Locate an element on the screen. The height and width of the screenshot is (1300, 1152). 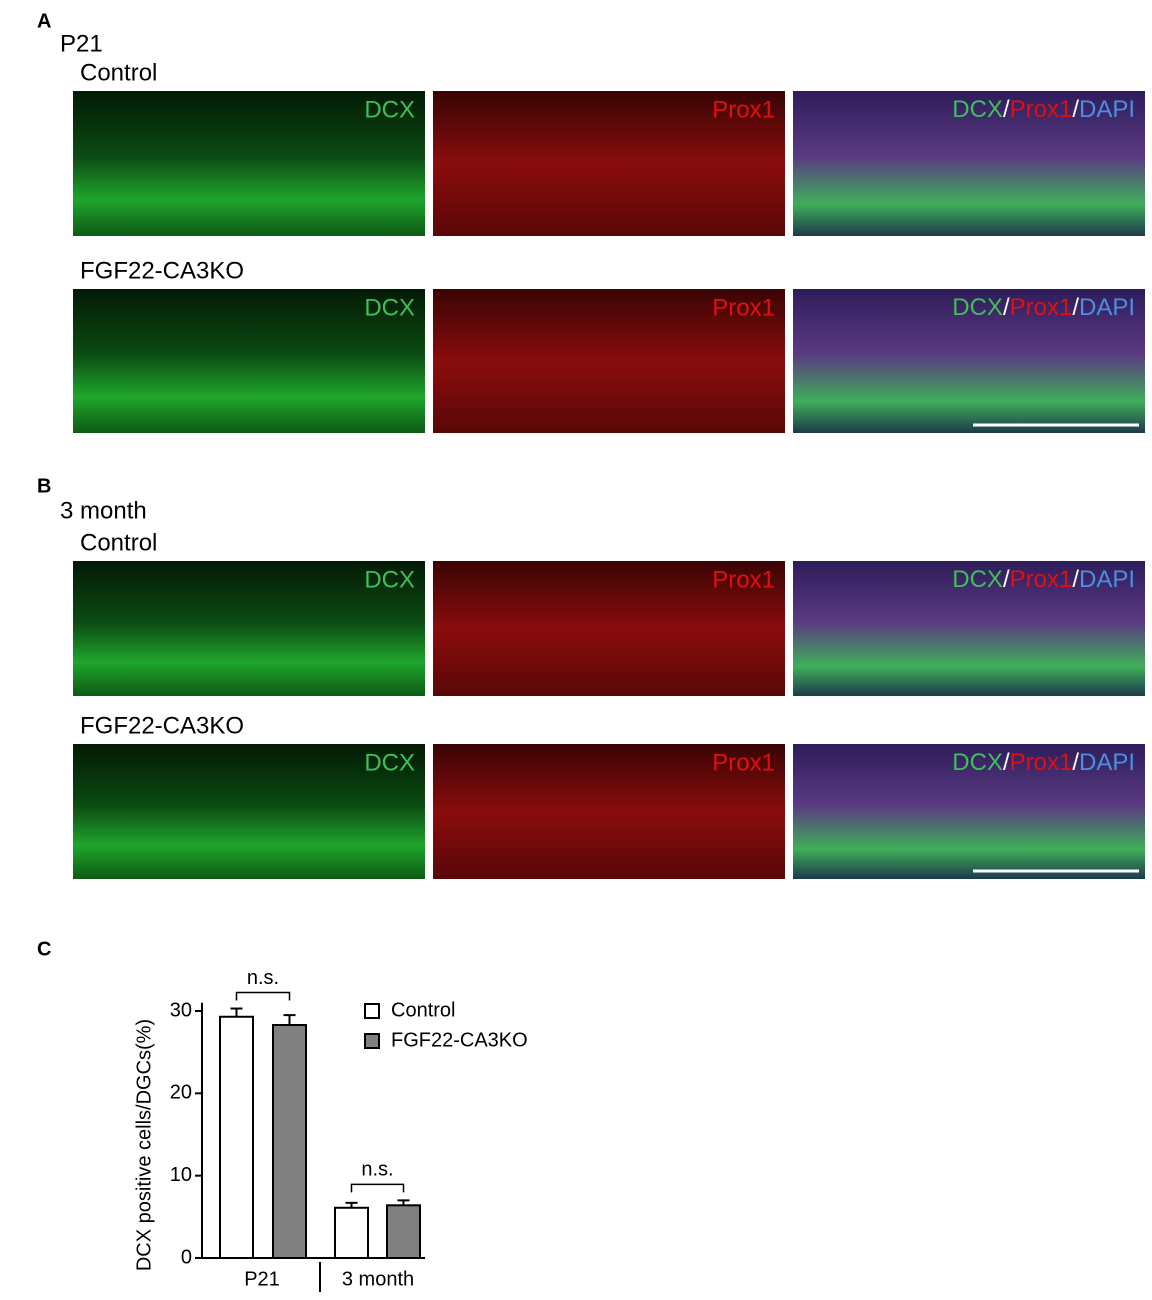
panel-letter: A is located at coordinates (44, 21).